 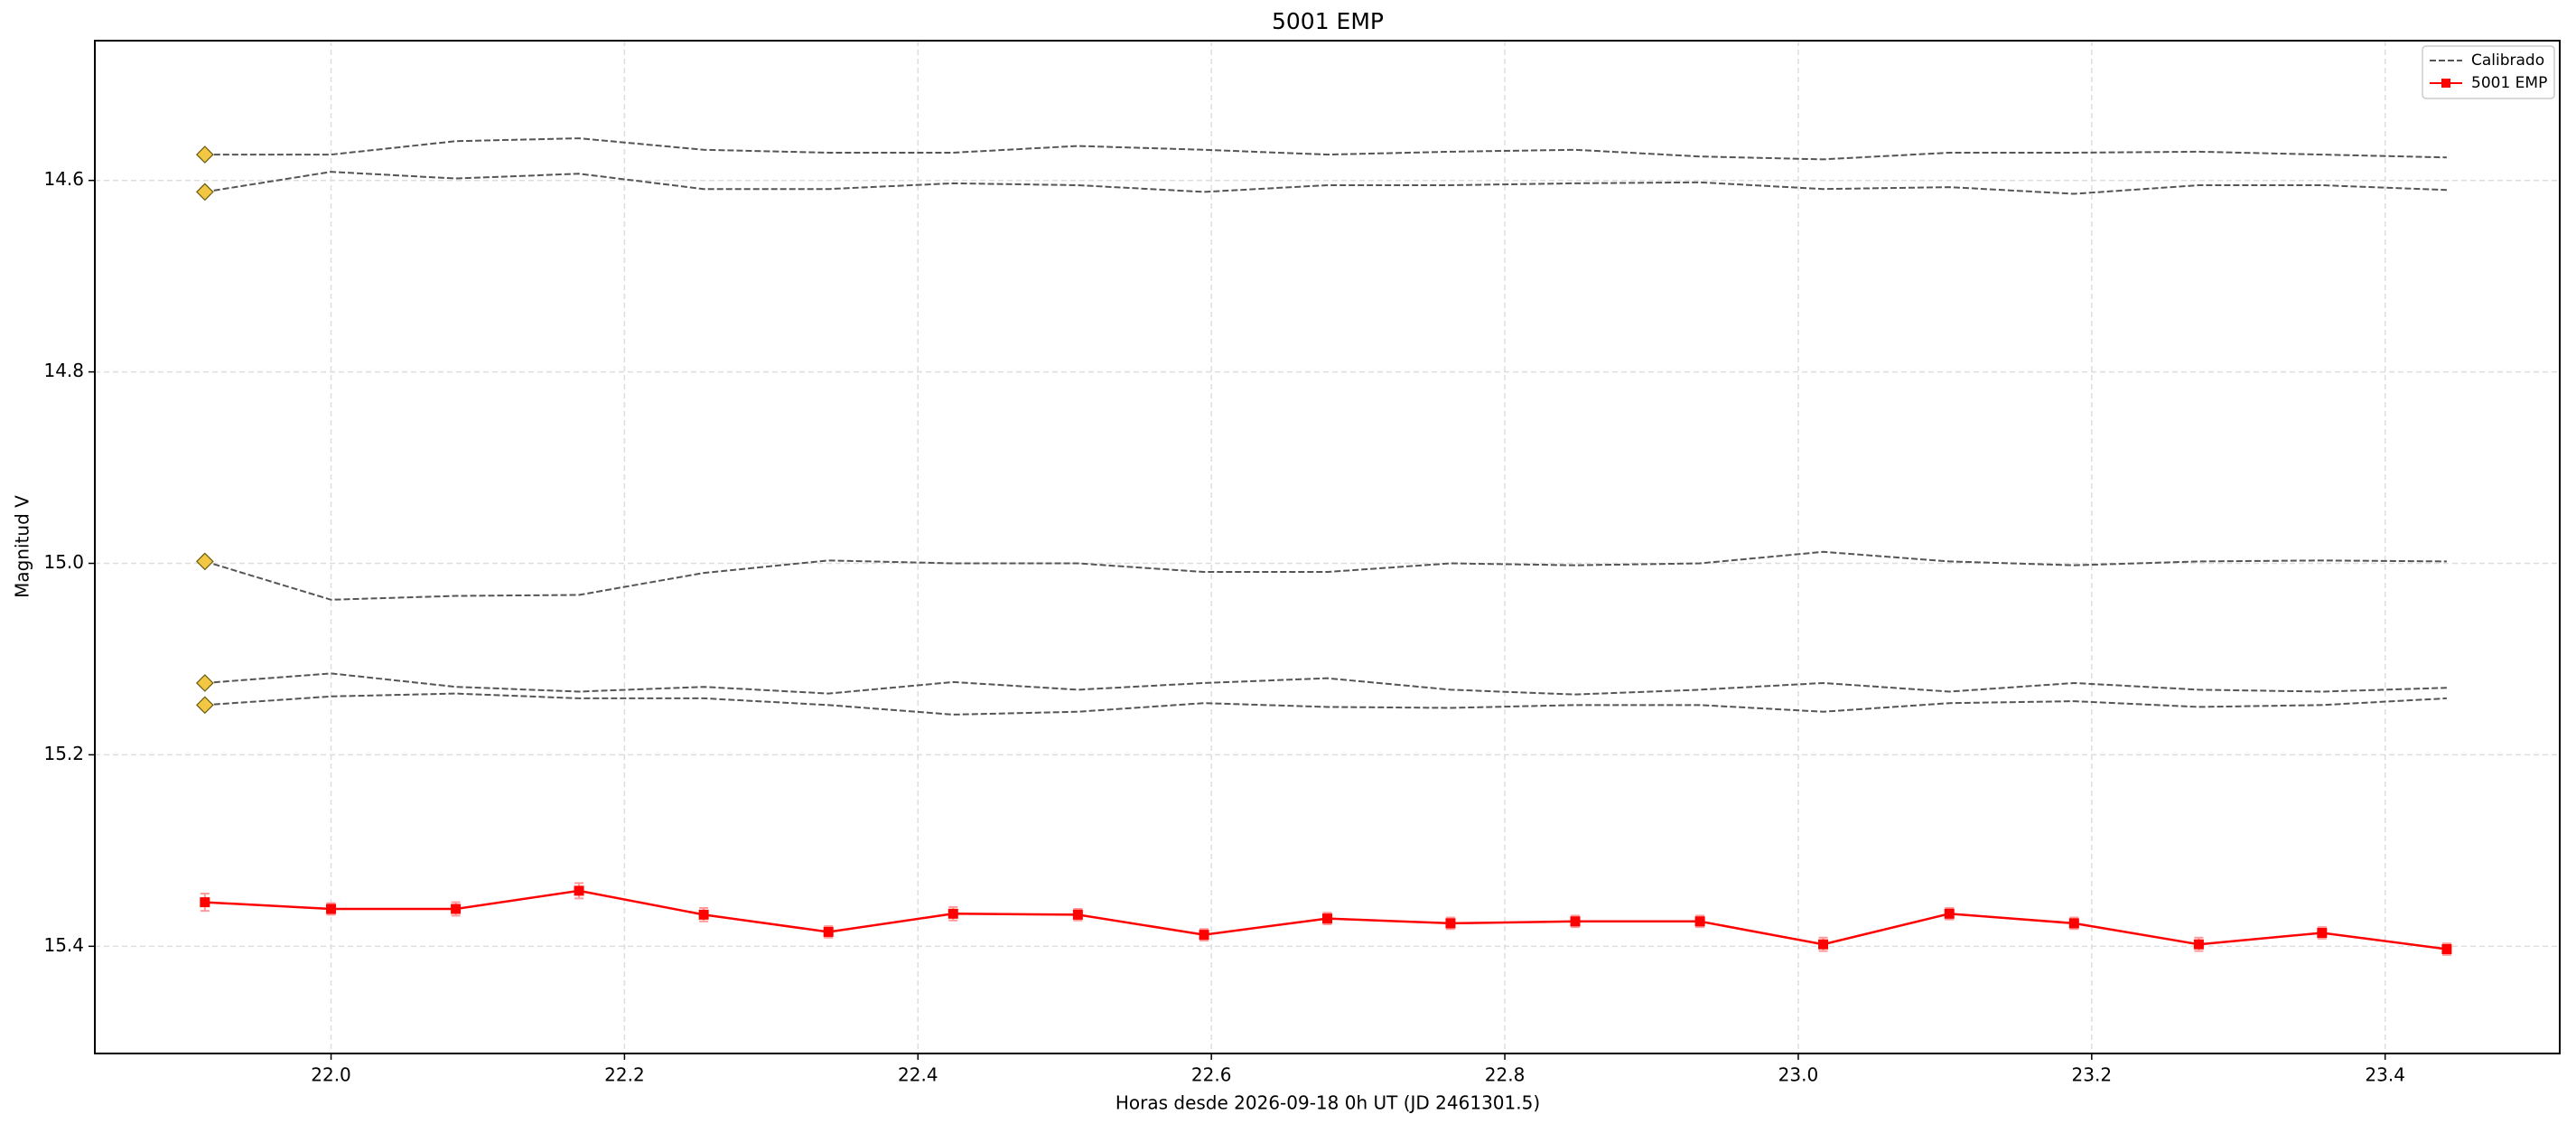 I want to click on legend-marker, so click(x=2445, y=83).